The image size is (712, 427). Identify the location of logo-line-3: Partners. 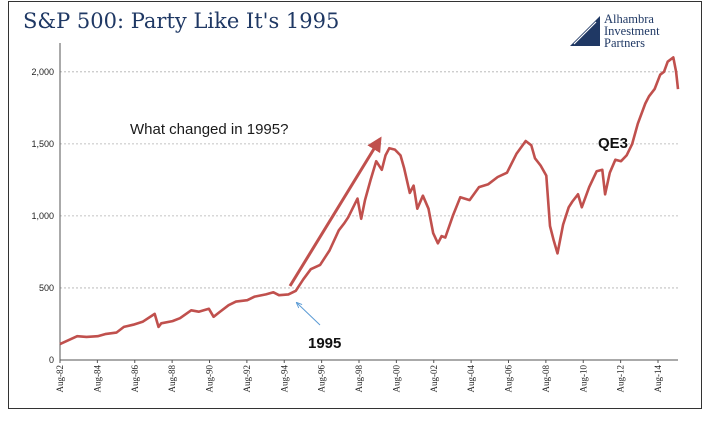
(624, 43).